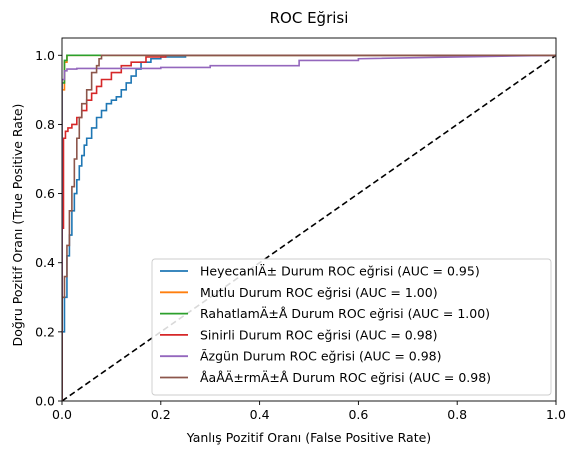 Image resolution: width=578 pixels, height=455 pixels. I want to click on legend-entry-4: Ãzgün Durum ROC eğrisi (AUC = 0.98), so click(320, 356).